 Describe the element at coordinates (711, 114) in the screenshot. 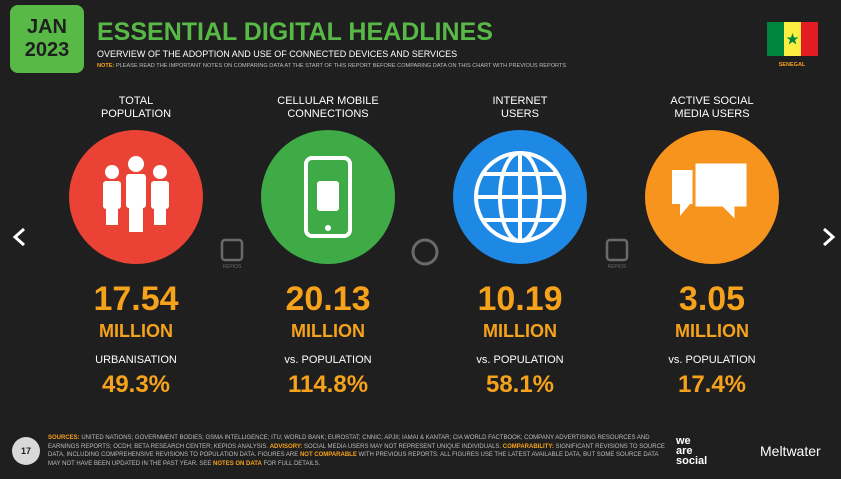

I see `stat-label: MEDIA USERS` at that location.